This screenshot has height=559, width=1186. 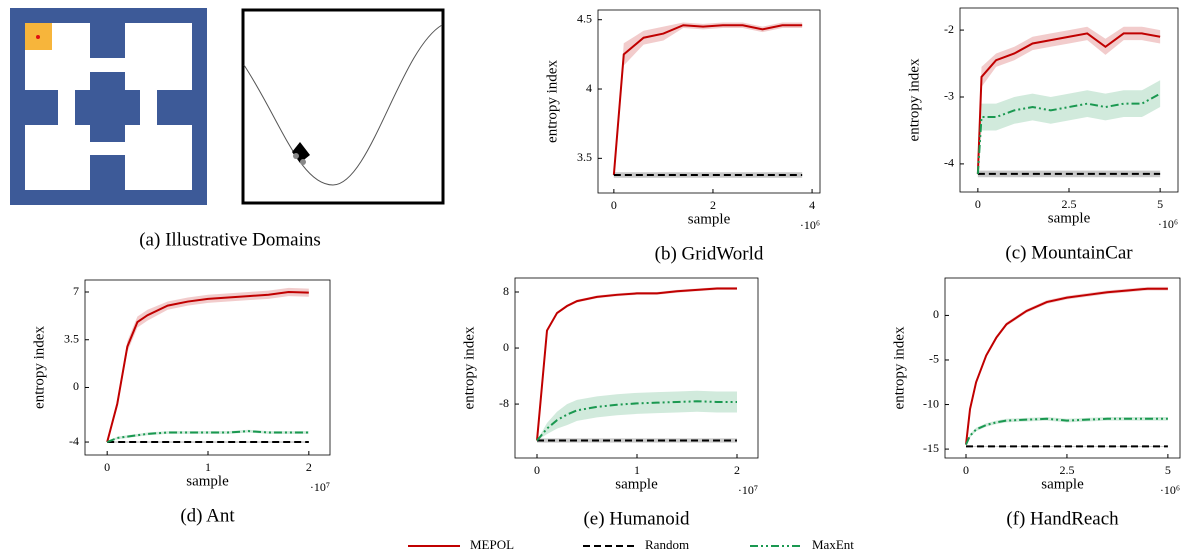 What do you see at coordinates (949, 29) in the screenshot?
I see `y-tick-label: -2` at bounding box center [949, 29].